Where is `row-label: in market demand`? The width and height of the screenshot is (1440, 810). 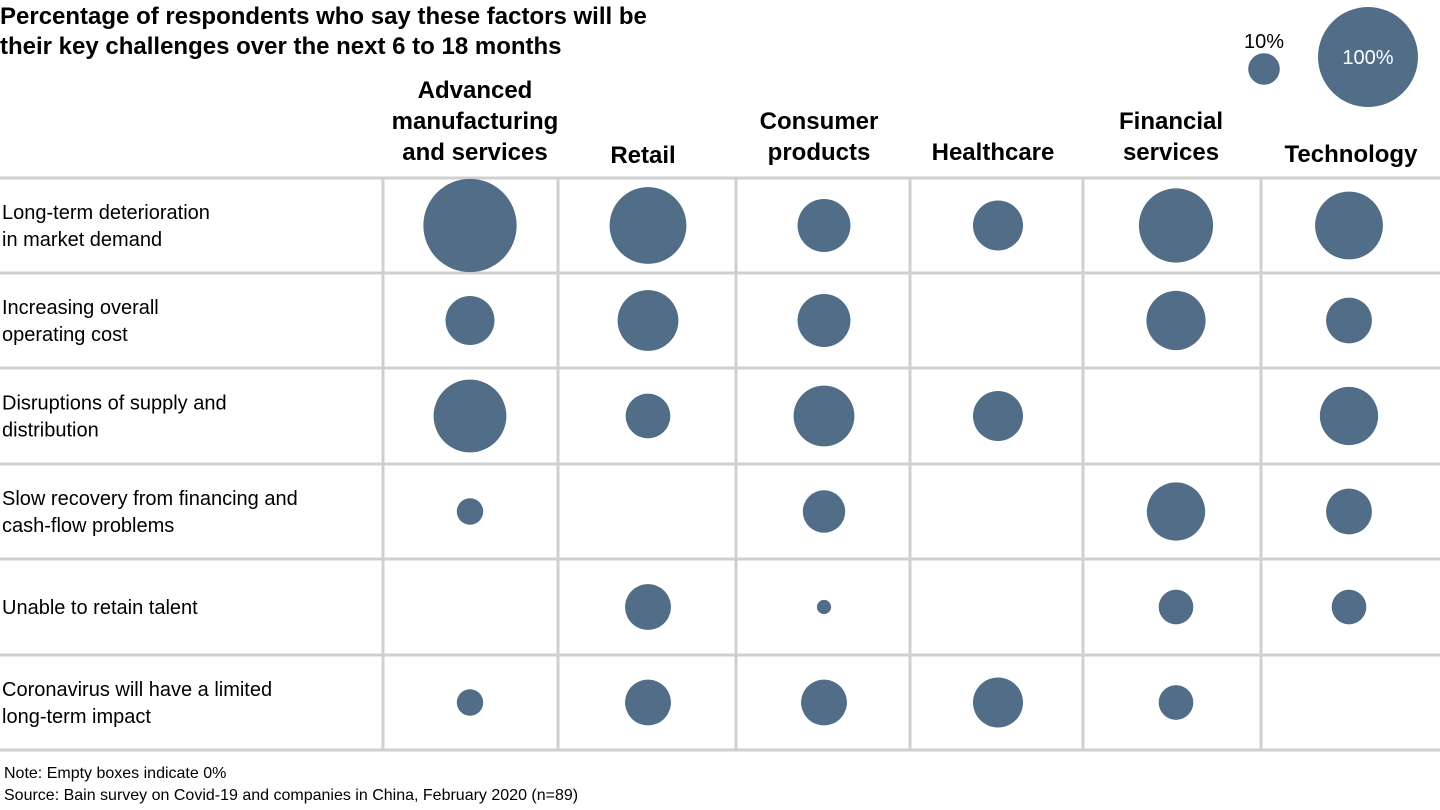
row-label: in market demand is located at coordinates (82, 240).